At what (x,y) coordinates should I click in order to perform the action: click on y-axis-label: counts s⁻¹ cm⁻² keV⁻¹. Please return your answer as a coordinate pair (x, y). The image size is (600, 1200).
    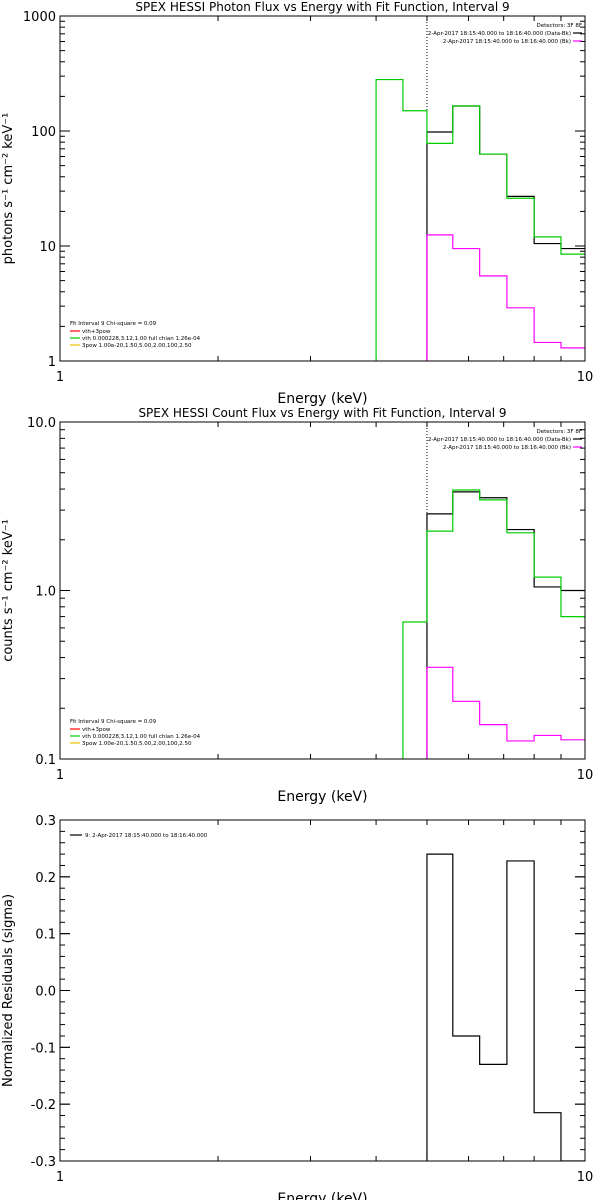
    Looking at the image, I should click on (8, 590).